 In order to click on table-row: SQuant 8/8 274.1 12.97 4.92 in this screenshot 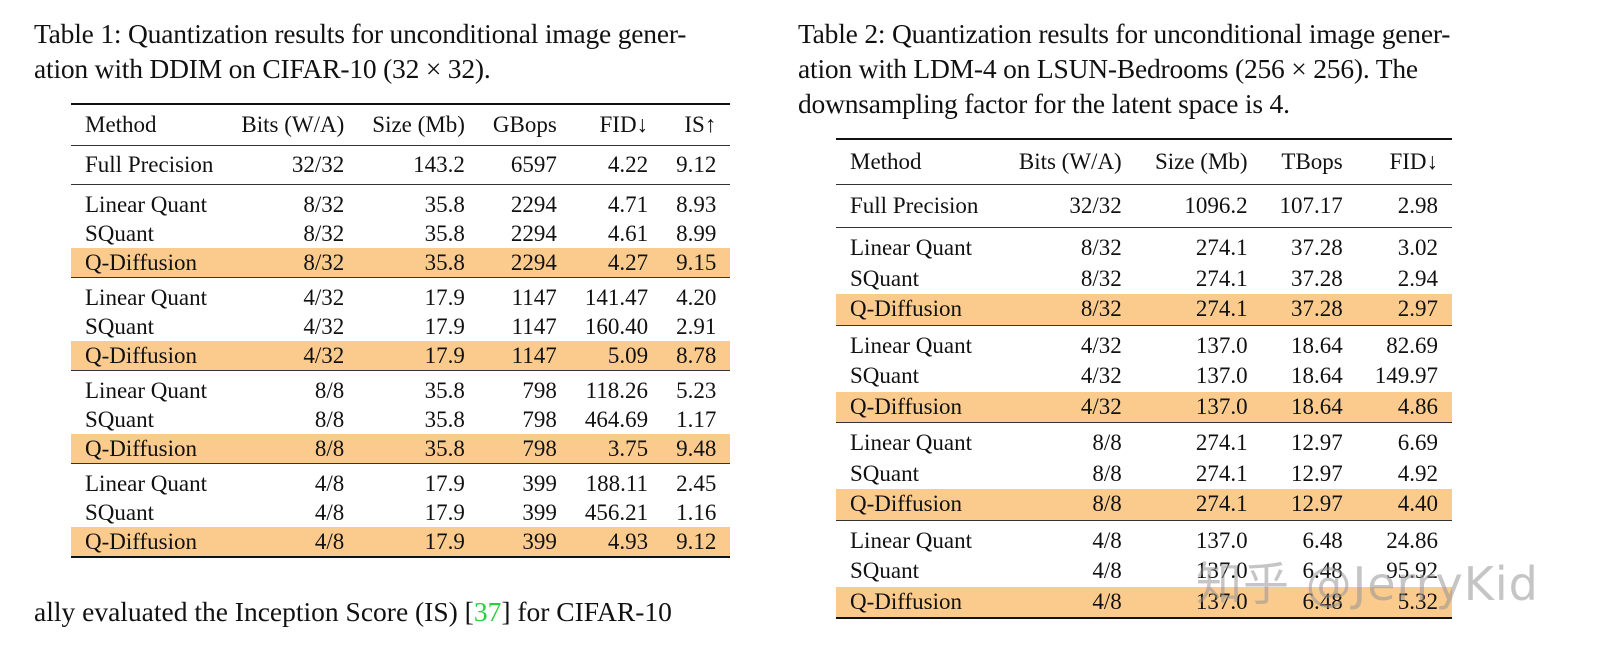, I will do `click(1144, 474)`.